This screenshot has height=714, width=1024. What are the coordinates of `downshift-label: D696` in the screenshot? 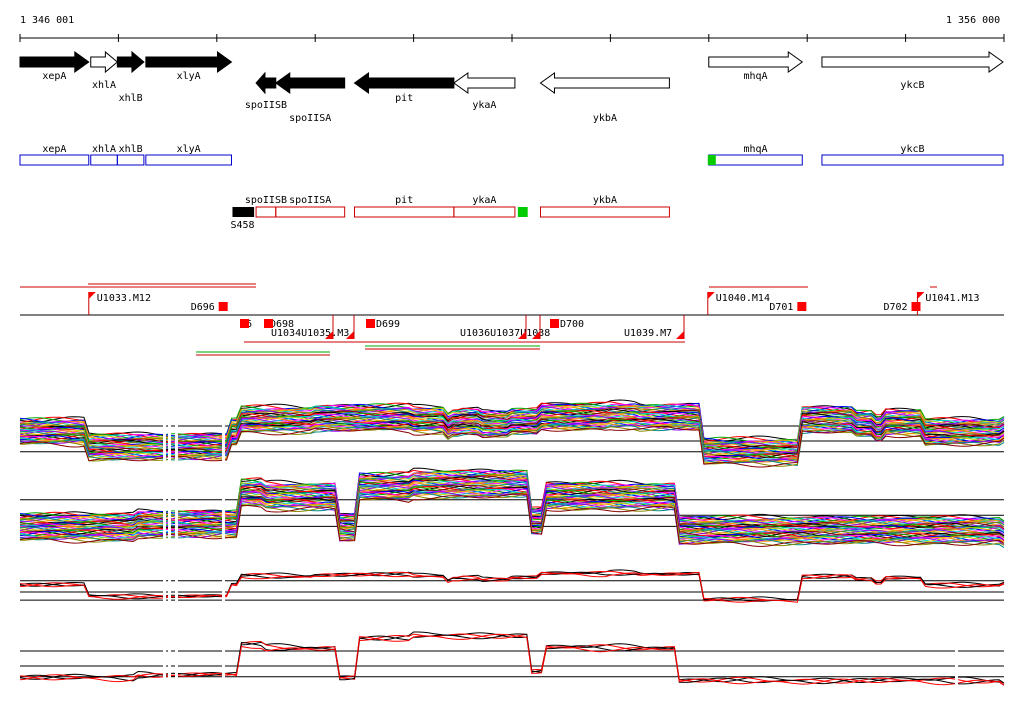 It's located at (203, 307).